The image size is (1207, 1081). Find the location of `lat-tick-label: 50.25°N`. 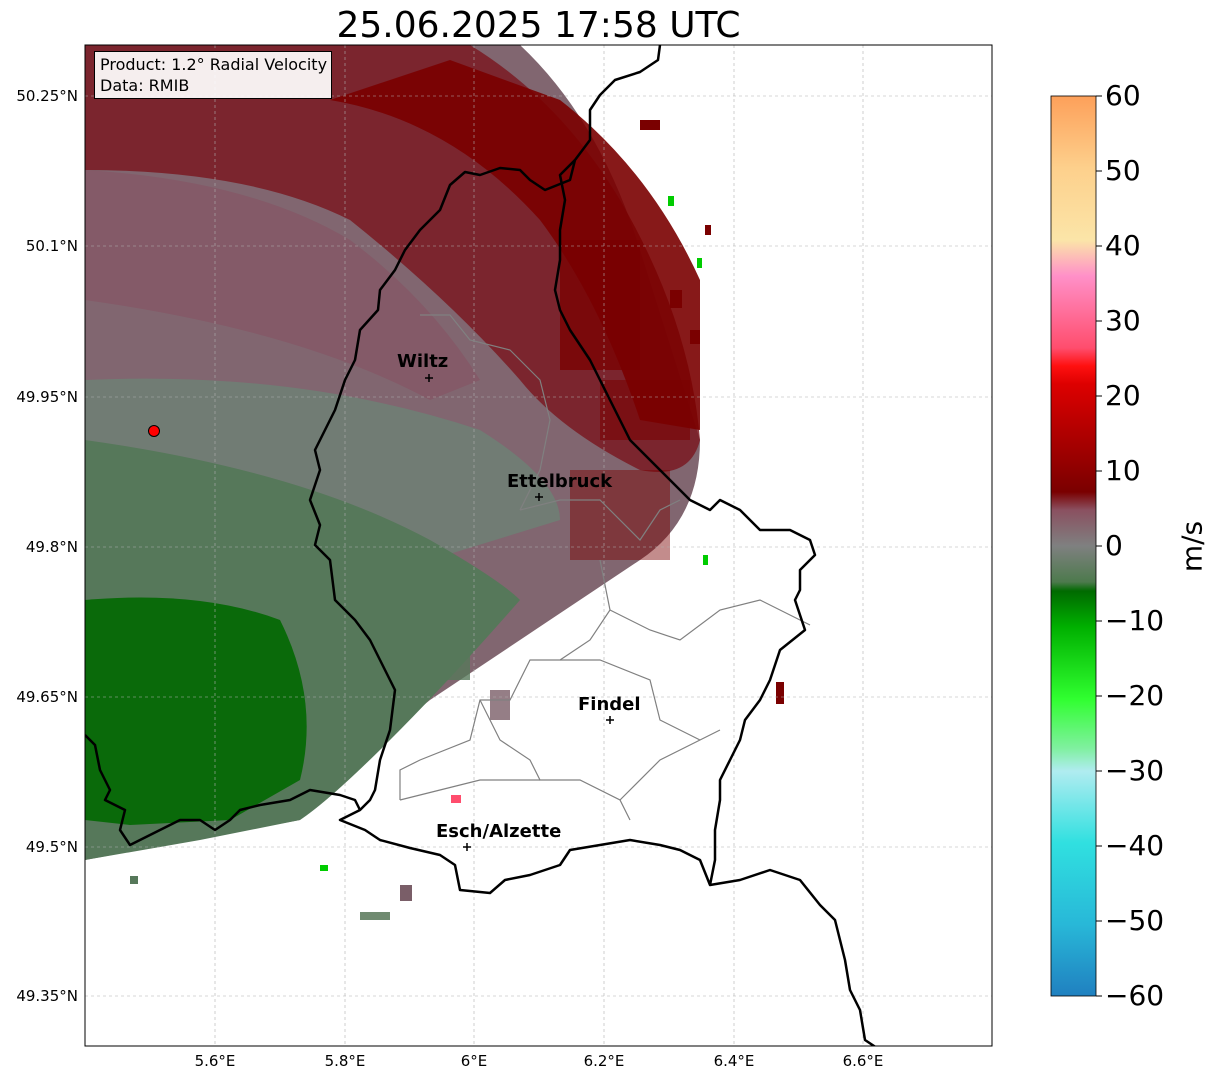

lat-tick-label: 50.25°N is located at coordinates (47, 96).